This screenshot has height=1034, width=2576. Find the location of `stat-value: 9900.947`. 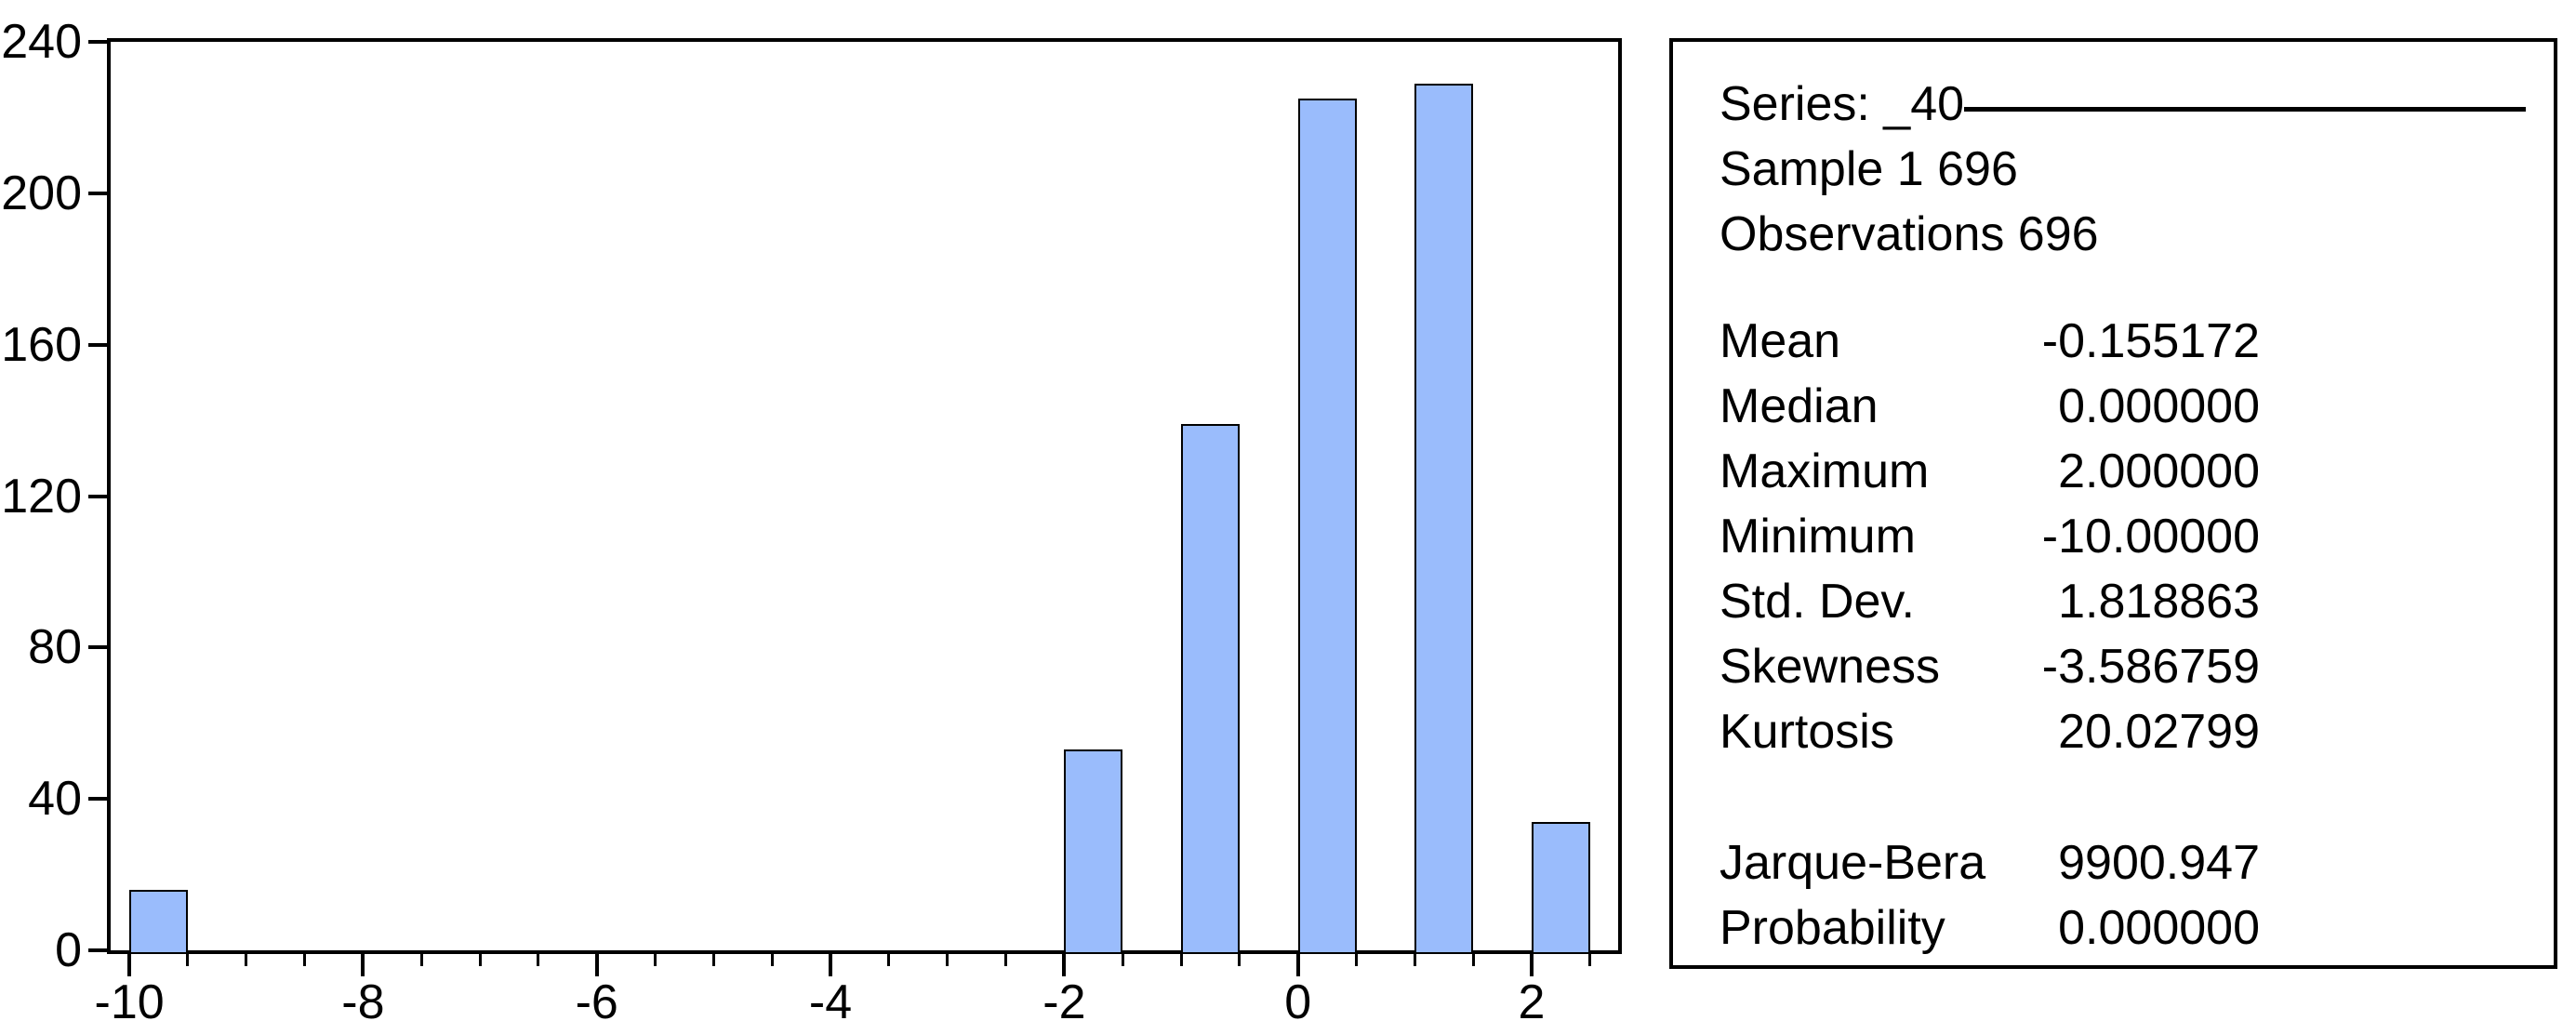

stat-value: 9900.947 is located at coordinates (2159, 863).